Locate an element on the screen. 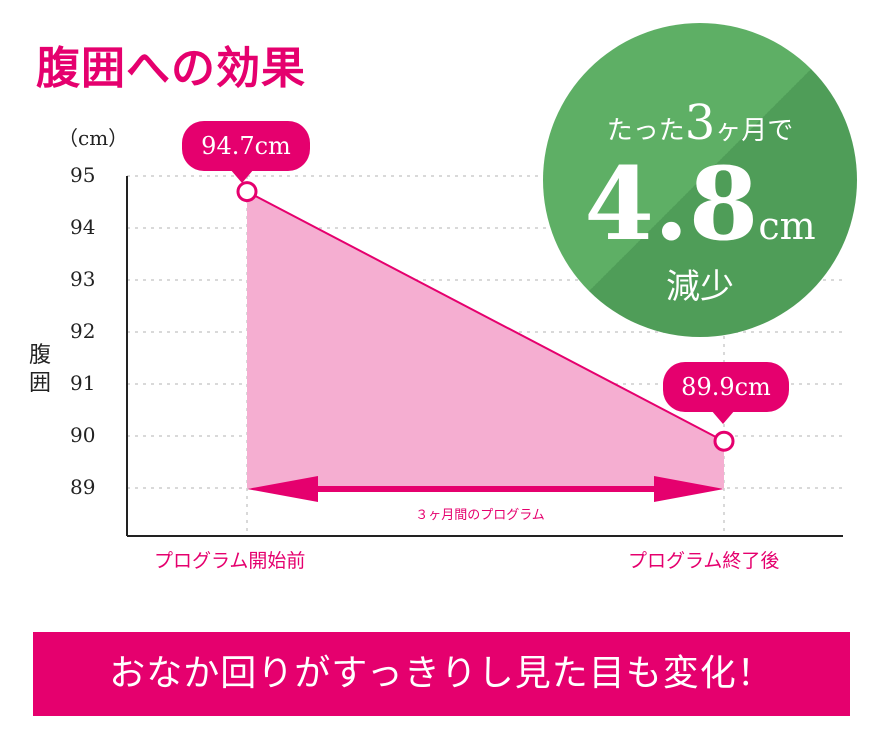 The width and height of the screenshot is (881, 752). y-tick-label: 89 is located at coordinates (83, 487).